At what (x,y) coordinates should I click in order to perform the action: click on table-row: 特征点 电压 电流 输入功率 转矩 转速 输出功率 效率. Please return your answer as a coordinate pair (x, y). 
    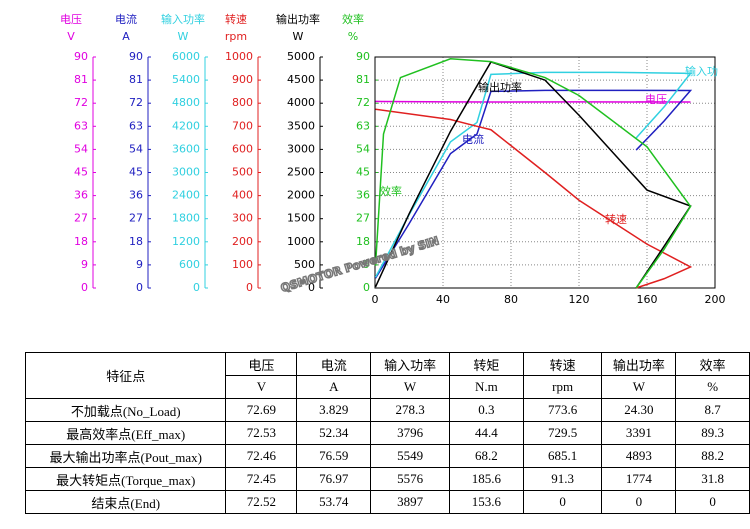
    Looking at the image, I should click on (387, 375).